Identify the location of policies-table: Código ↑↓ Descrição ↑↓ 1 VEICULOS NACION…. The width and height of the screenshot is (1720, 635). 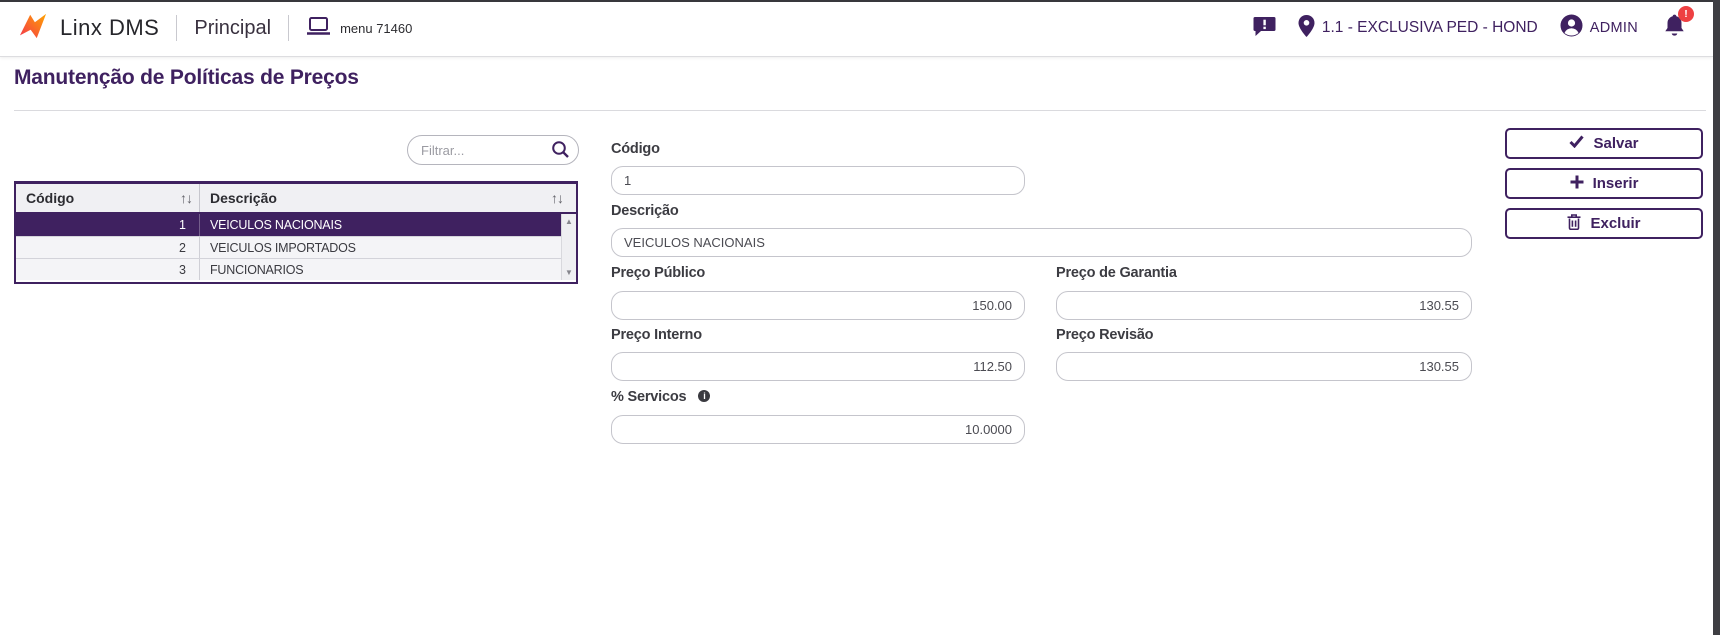
(296, 232).